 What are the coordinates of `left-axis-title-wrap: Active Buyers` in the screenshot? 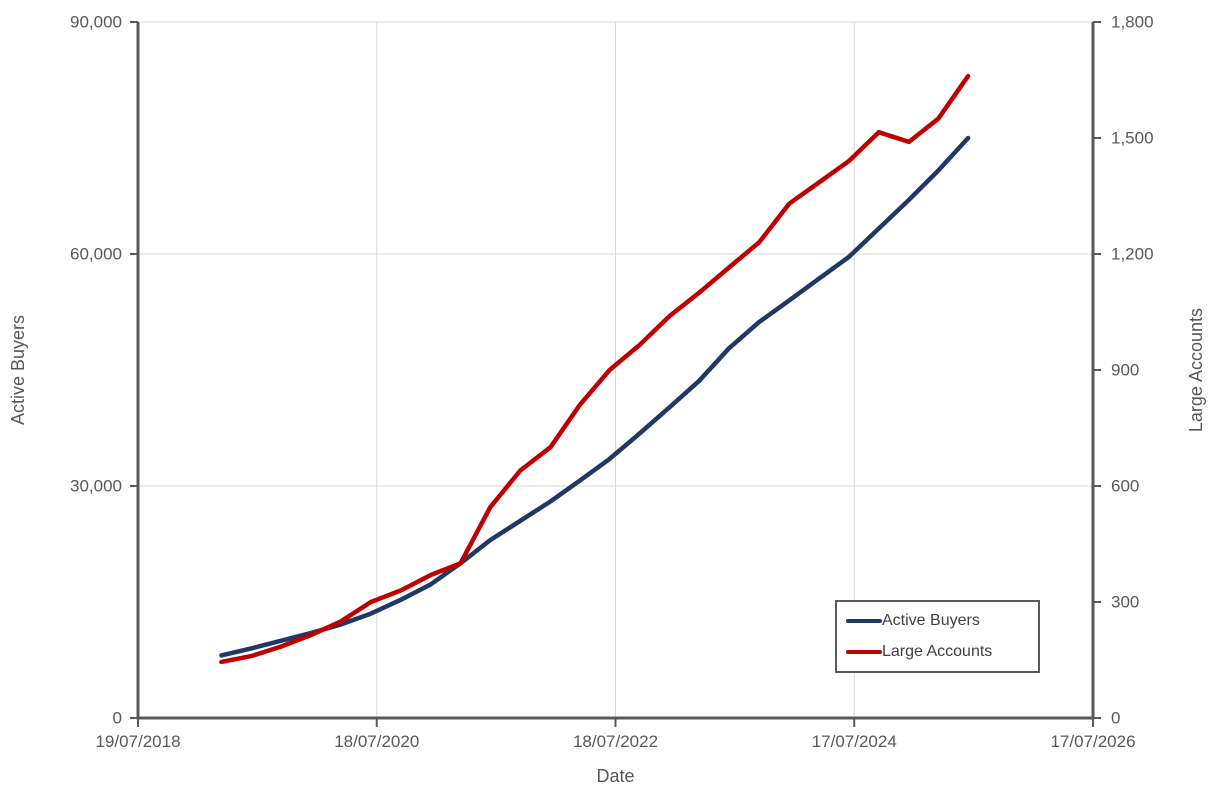 It's located at (18, 370).